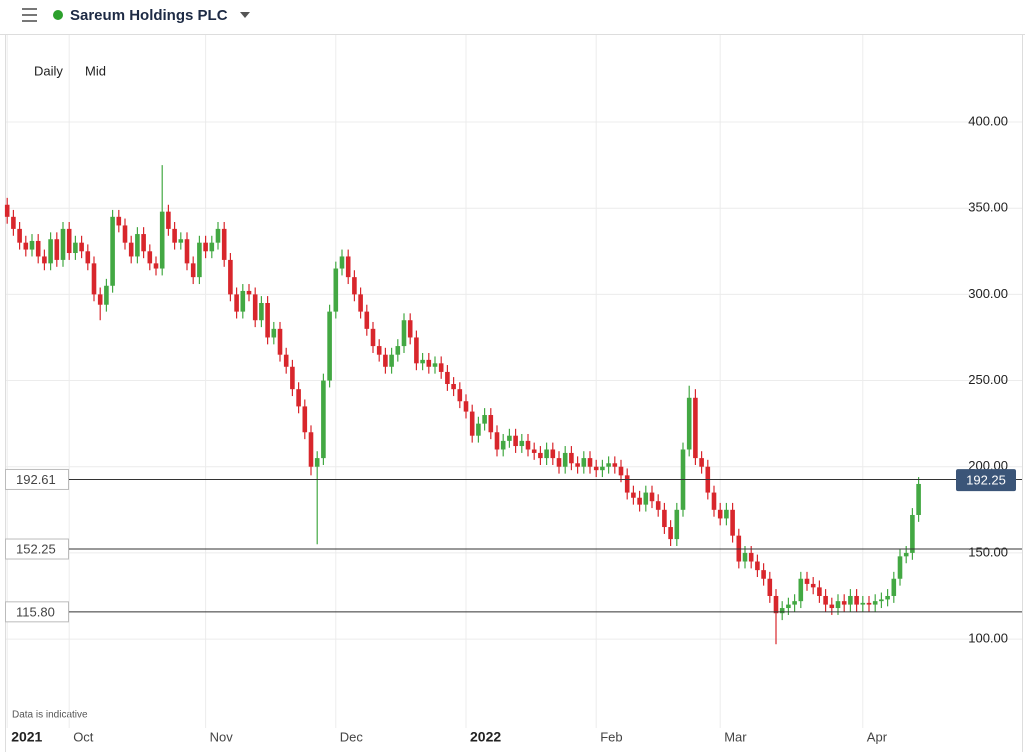  Describe the element at coordinates (35, 611) in the screenshot. I see `level-label: 115.80` at that location.